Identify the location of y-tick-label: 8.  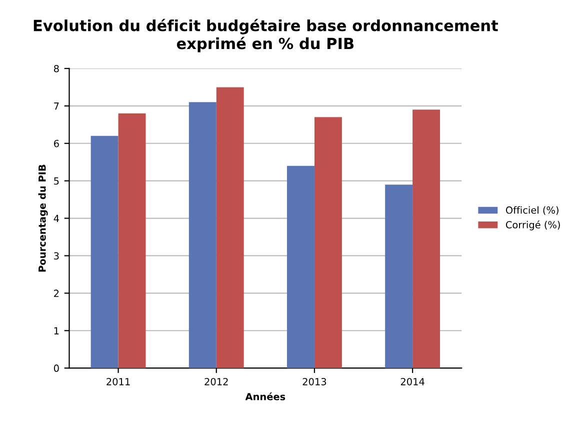
(56, 68).